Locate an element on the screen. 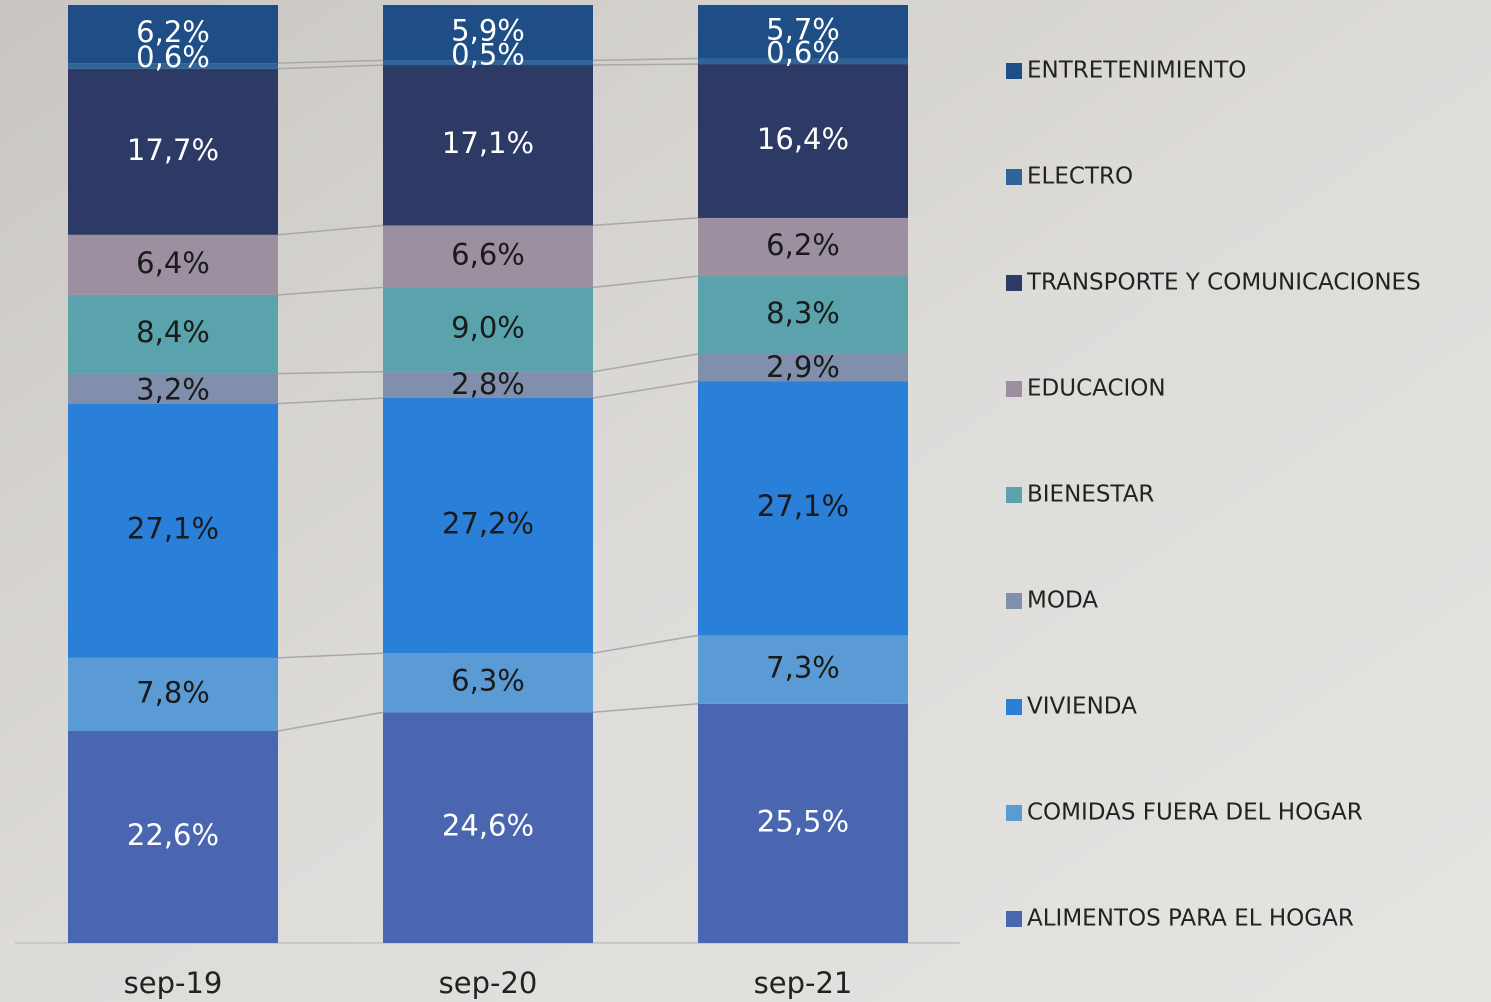 The width and height of the screenshot is (1491, 1002). legend-label: COMIDAS FUERA DEL HOGAR is located at coordinates (1195, 813).